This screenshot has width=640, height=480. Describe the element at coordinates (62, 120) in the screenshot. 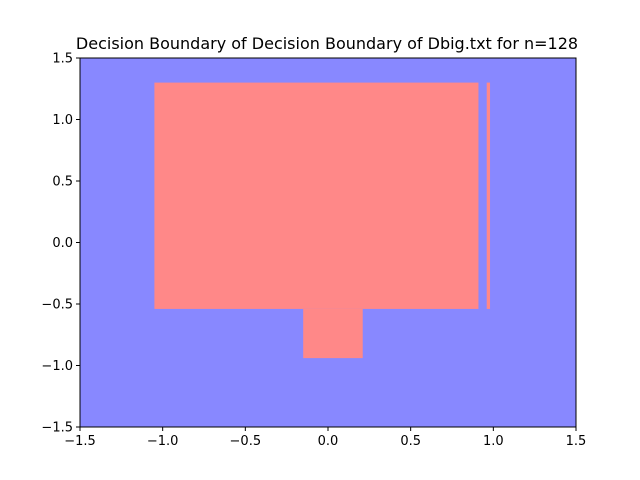

I see `y-tick-label: 1.0` at that location.